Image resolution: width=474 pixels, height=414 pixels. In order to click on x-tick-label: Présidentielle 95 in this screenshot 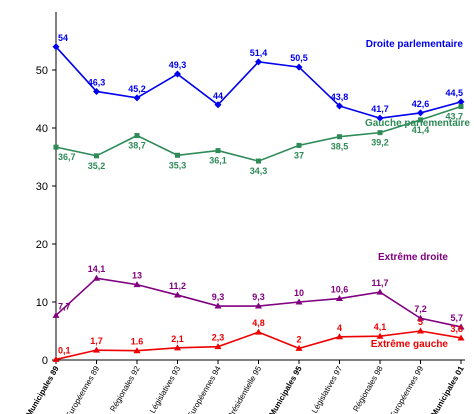, I will do `click(245, 389)`.